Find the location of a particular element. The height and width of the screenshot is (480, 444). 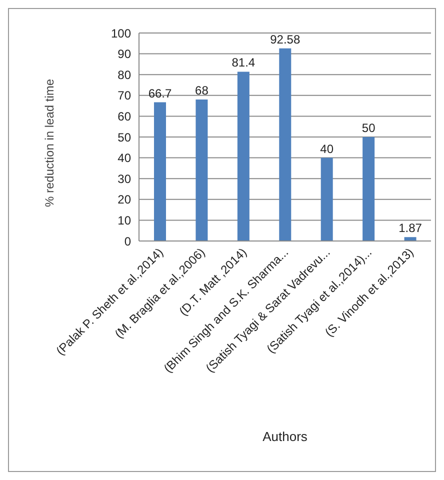

y-tick-label: 60 is located at coordinates (125, 116).